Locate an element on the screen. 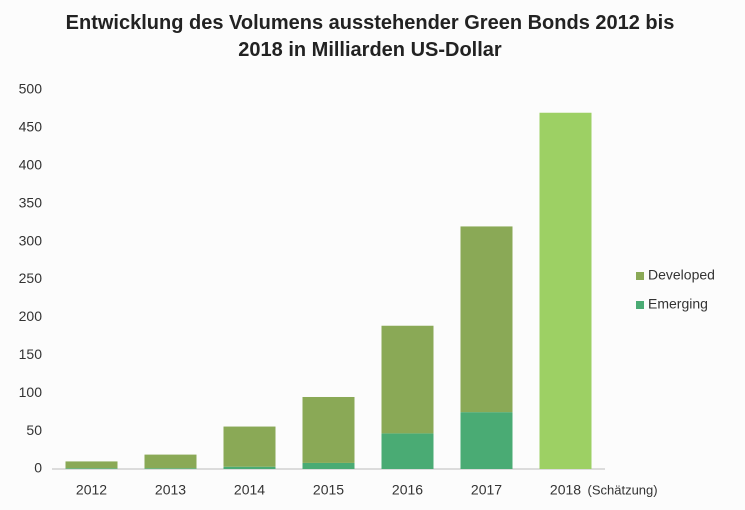 The height and width of the screenshot is (510, 745). y-tick-label: 200 is located at coordinates (31, 316).